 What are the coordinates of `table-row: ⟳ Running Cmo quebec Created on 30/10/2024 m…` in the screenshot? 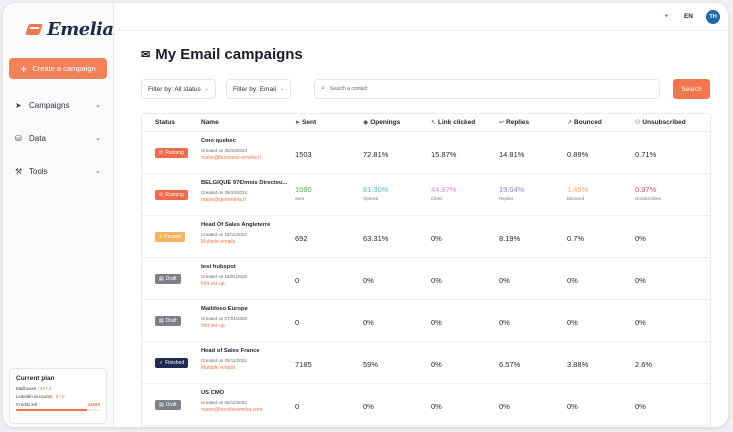 It's located at (426, 153).